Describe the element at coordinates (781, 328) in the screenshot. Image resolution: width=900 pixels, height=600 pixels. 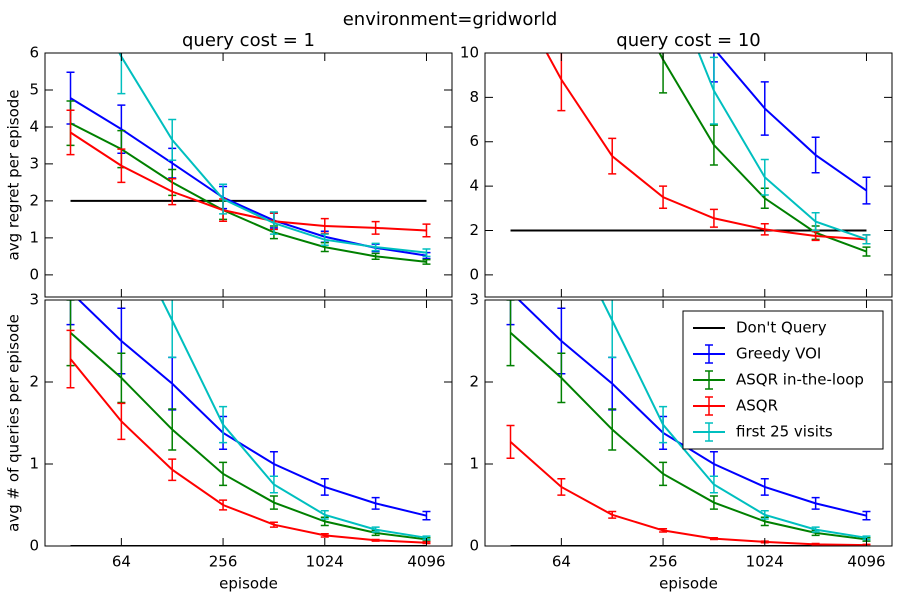
I see `legend-label: Don't Query` at that location.